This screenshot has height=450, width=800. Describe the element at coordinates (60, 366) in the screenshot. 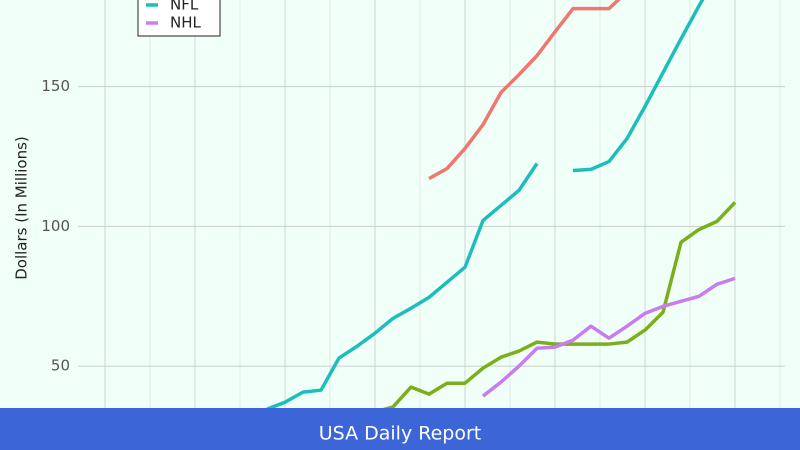

I see `y-tick-label: 50` at that location.